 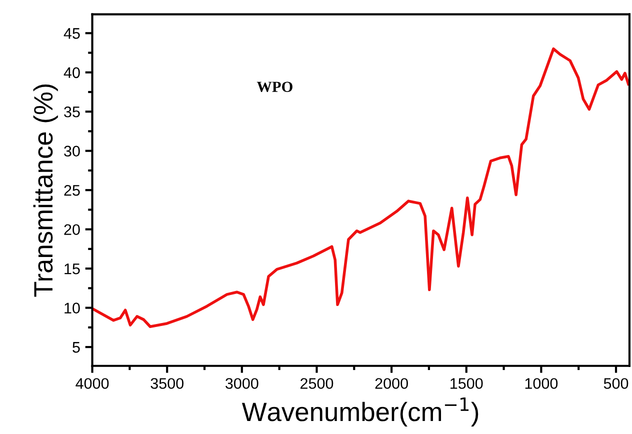 I want to click on y-tick-label: 20, so click(x=72, y=230).